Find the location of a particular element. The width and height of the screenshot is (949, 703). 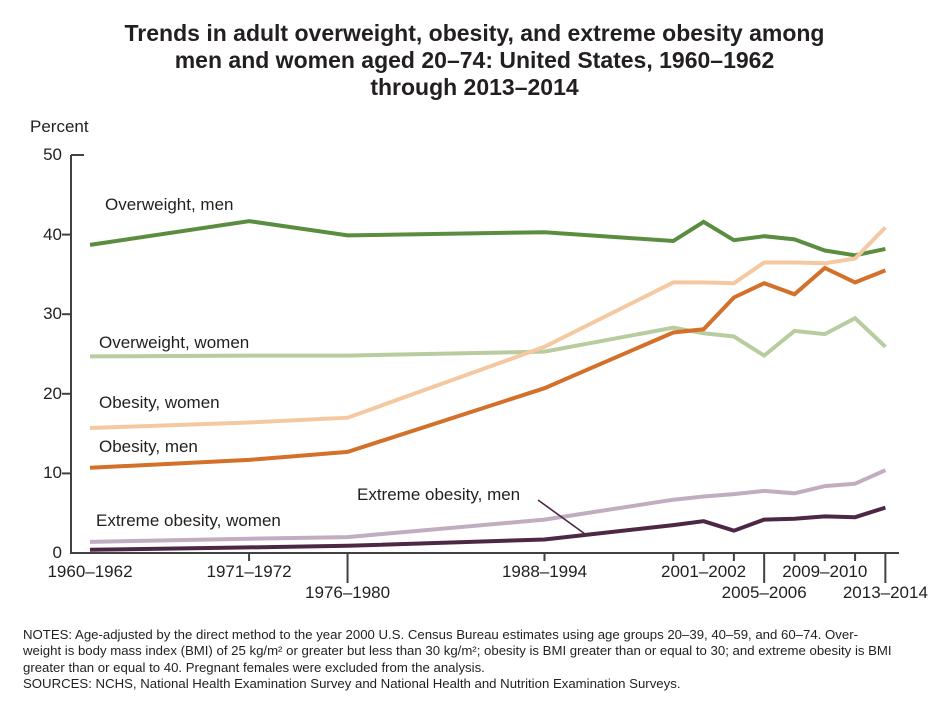

y-tick-label-50: 50 is located at coordinates (52, 154).